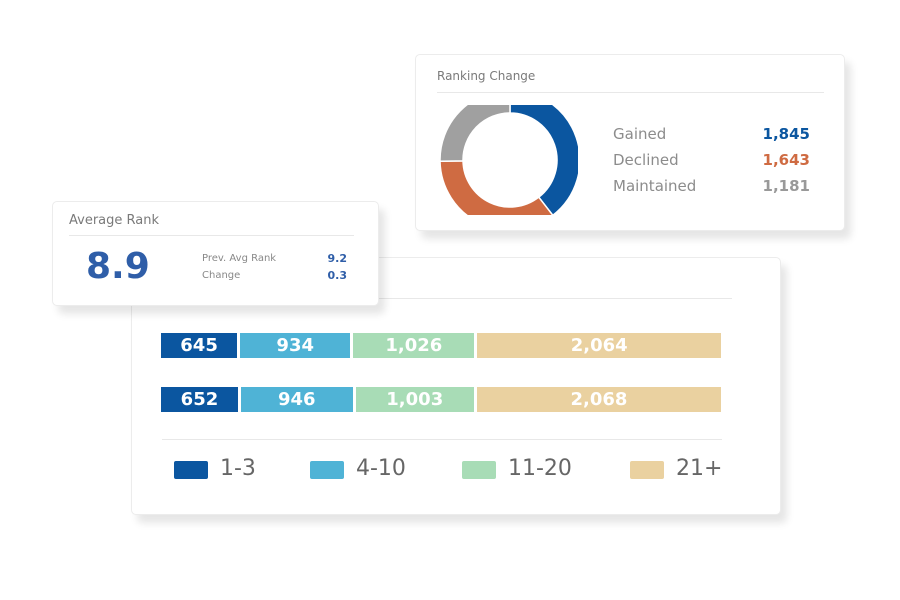 The height and width of the screenshot is (600, 900). I want to click on average-rank-value: 8.9, so click(118, 266).